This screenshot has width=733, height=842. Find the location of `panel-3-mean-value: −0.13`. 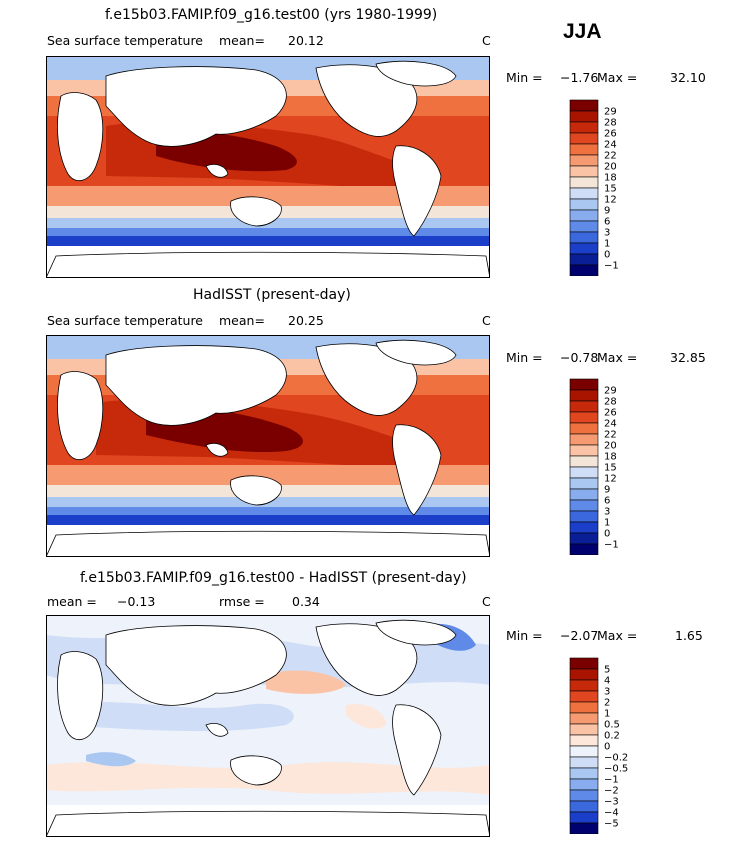

panel-3-mean-value: −0.13 is located at coordinates (136, 601).